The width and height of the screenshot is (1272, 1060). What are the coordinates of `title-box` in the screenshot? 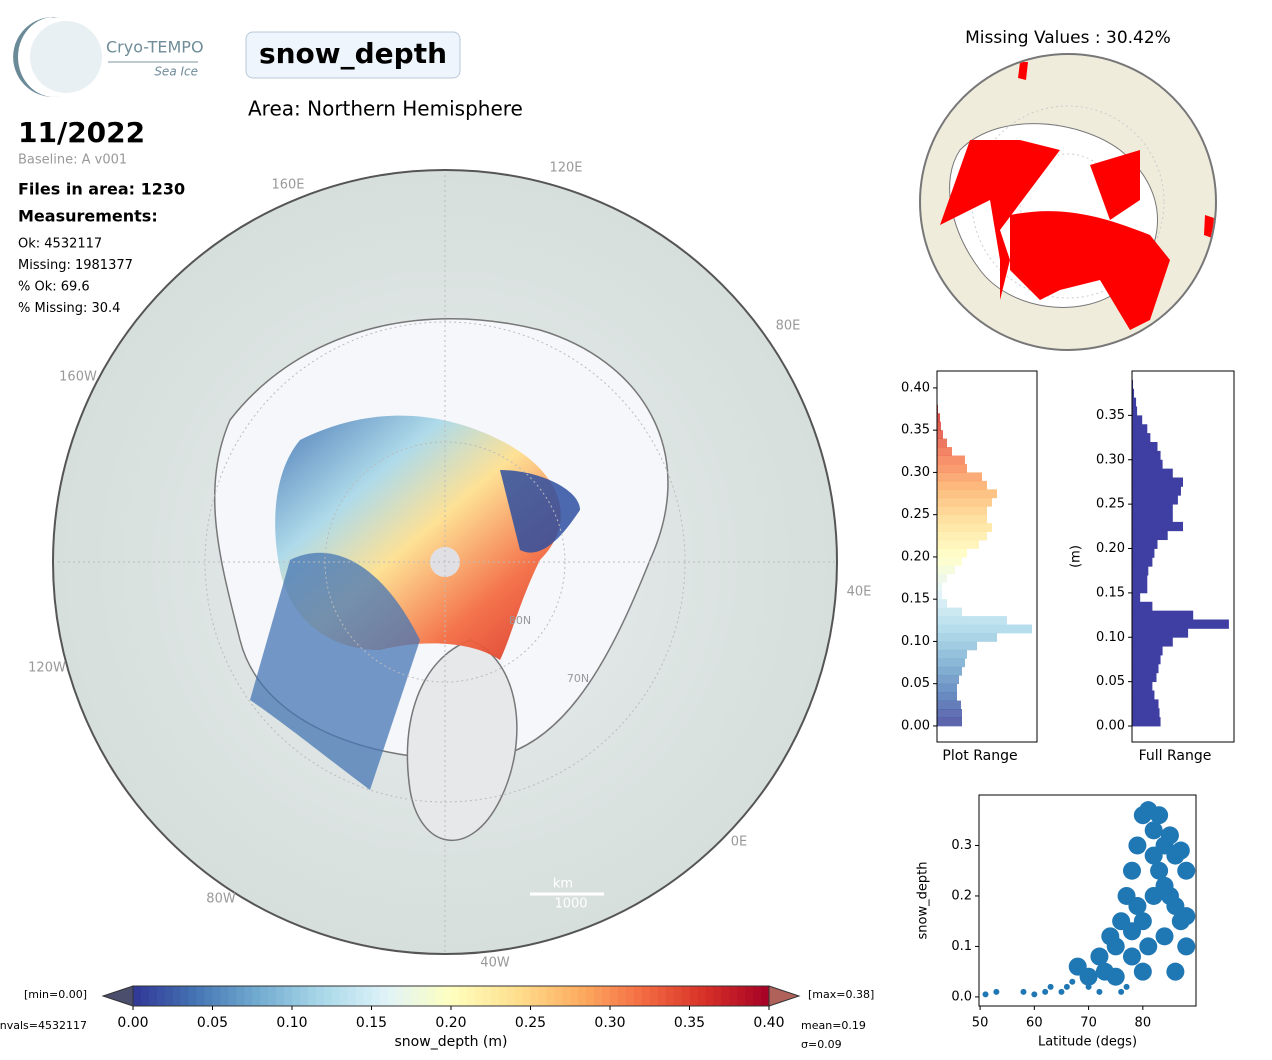 It's located at (353, 55).